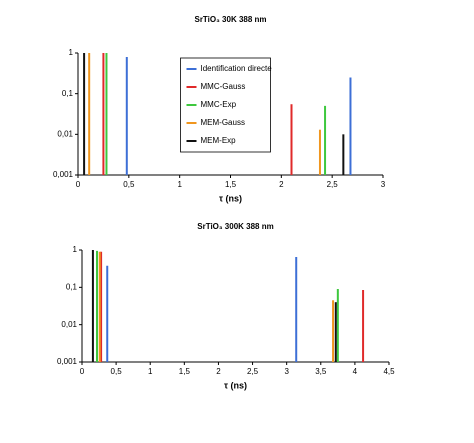 The height and width of the screenshot is (443, 474). Describe the element at coordinates (223, 86) in the screenshot. I see `legend-label: MMC-Gauss` at that location.